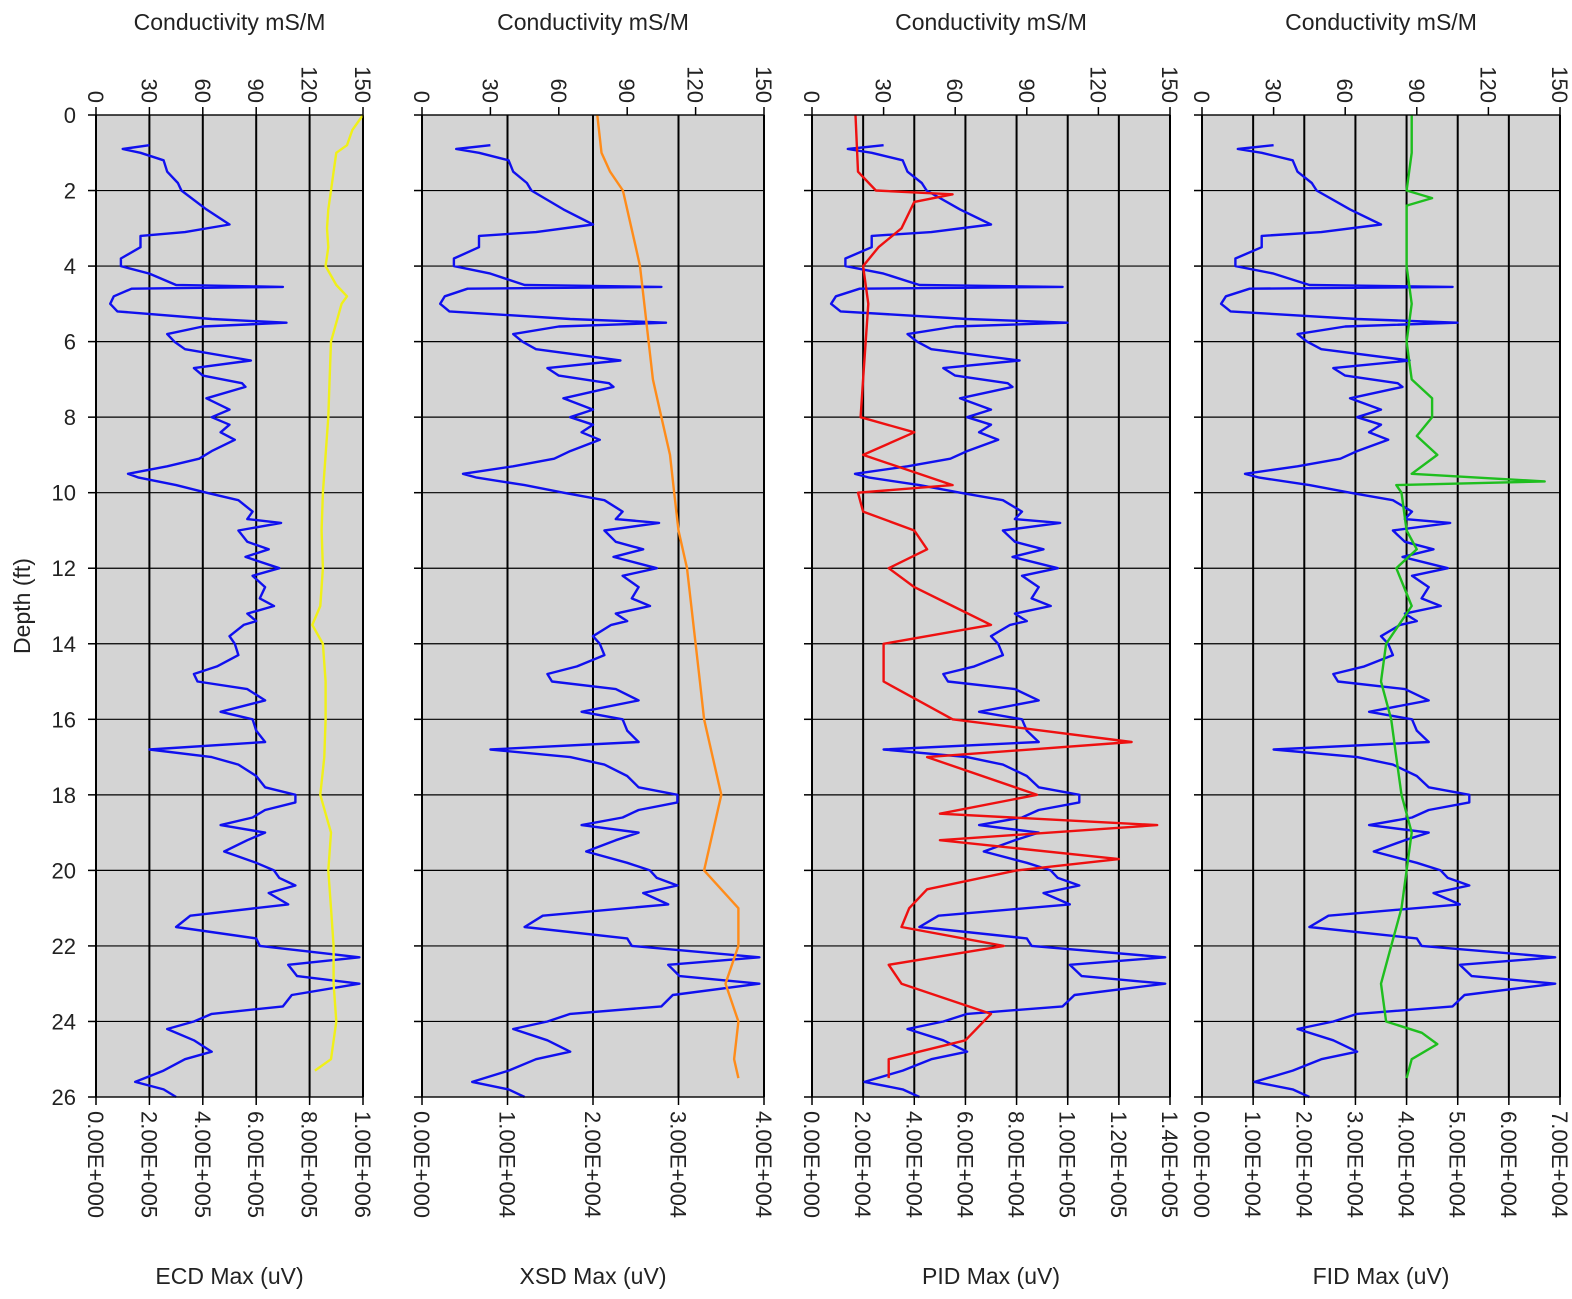 This screenshot has height=1299, width=1572. I want to click on y-tick-label: 10, so click(64, 493).